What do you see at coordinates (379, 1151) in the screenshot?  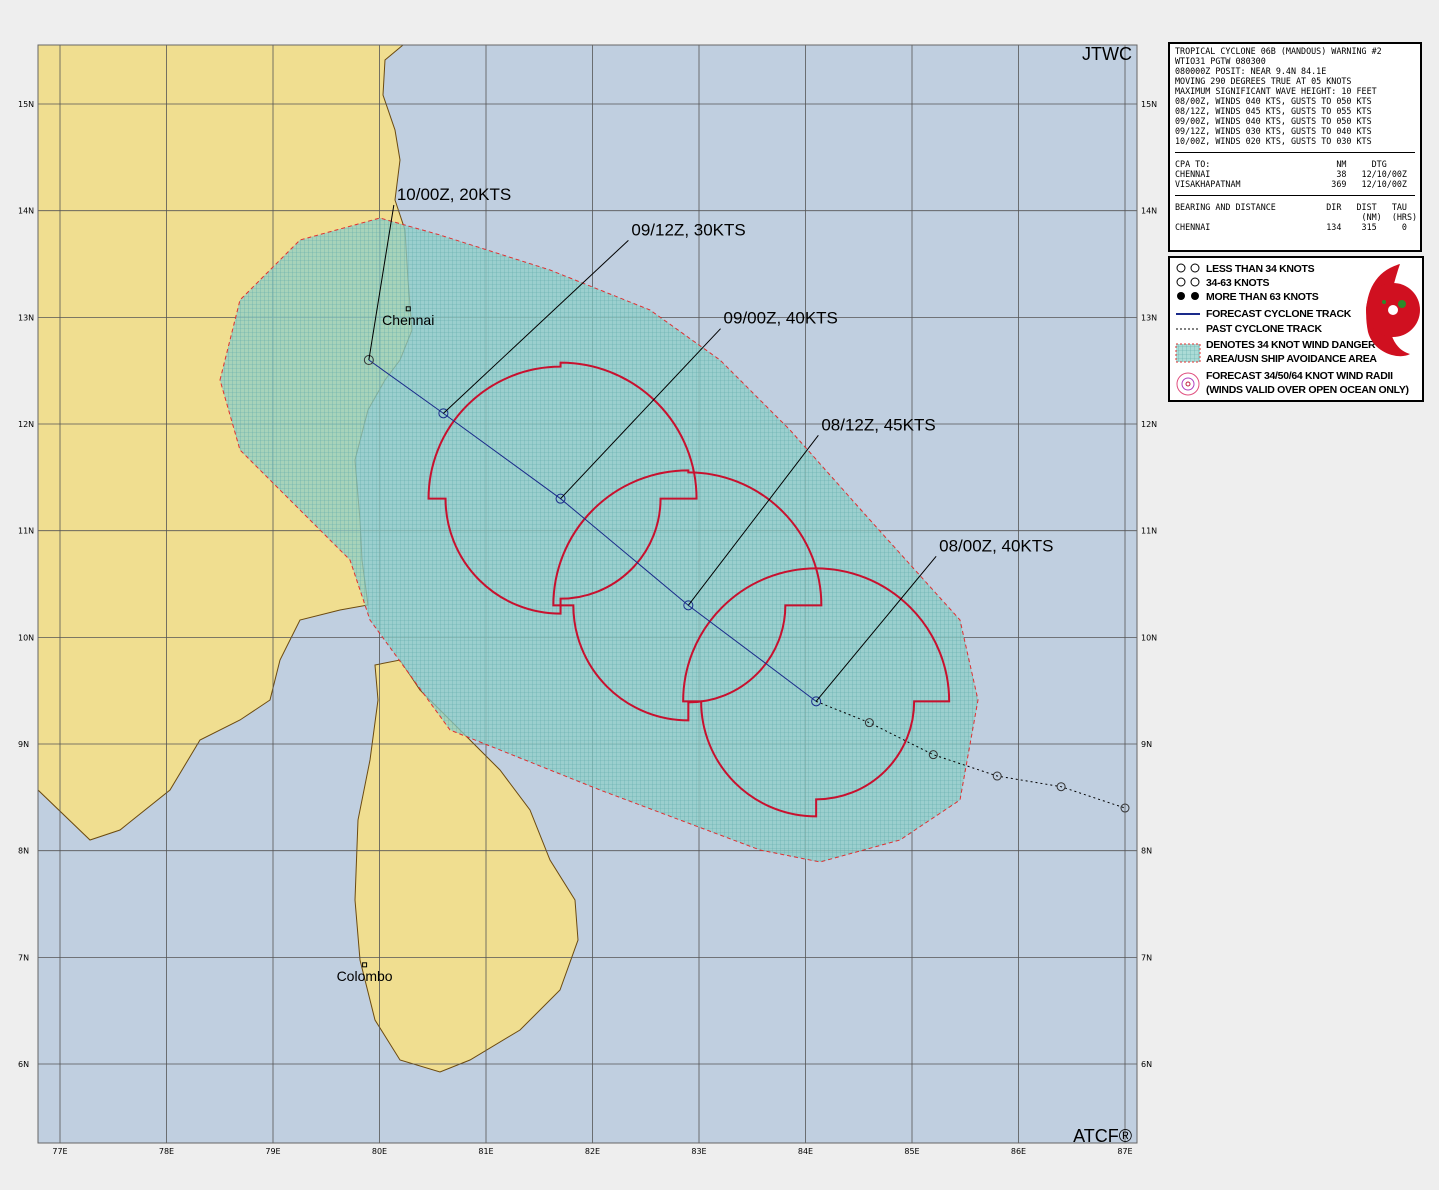 I see `lon-tick-label: 80E` at bounding box center [379, 1151].